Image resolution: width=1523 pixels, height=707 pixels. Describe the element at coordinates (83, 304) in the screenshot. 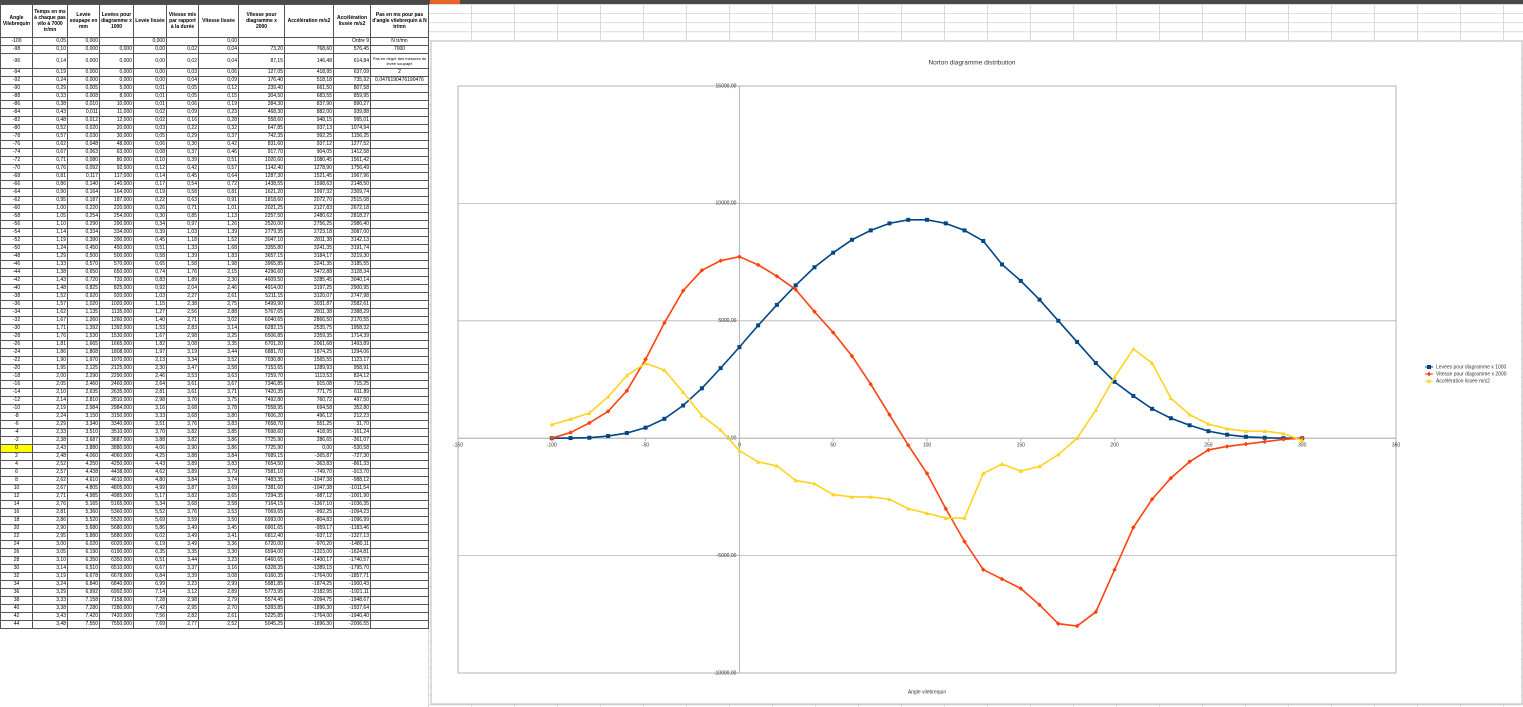

I see `table-cell: 1,020` at that location.